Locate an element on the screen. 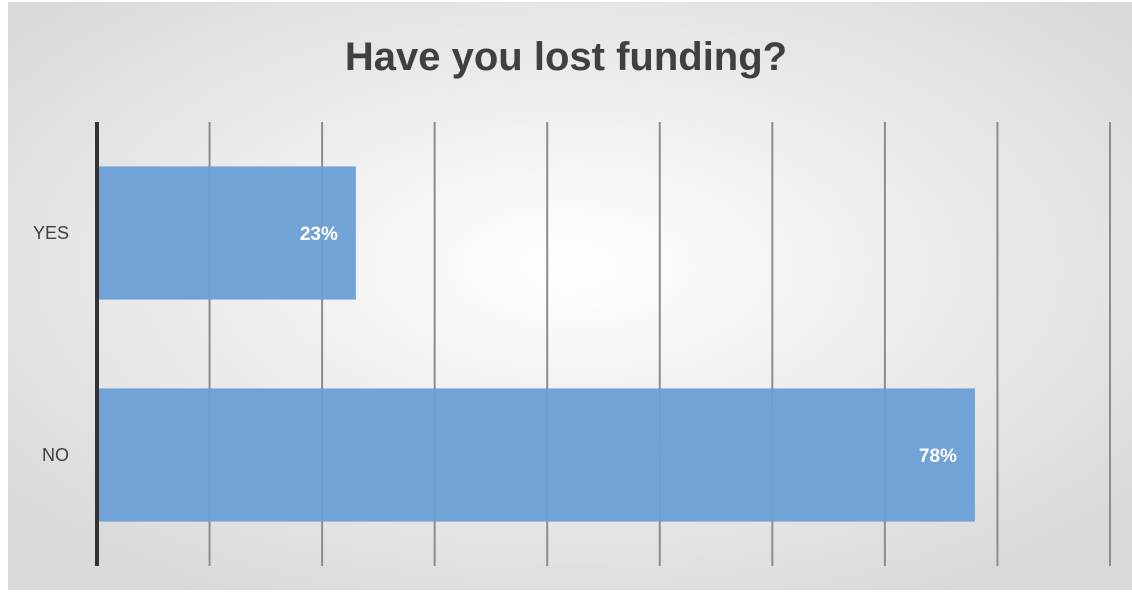 The height and width of the screenshot is (597, 1132). bar-yes is located at coordinates (226, 233).